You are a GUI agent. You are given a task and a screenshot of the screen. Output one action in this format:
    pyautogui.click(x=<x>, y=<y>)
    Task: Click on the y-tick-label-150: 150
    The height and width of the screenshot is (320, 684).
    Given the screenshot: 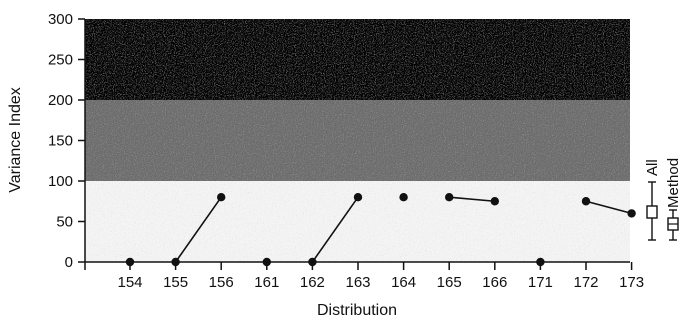 What is the action you would take?
    pyautogui.click(x=60, y=141)
    